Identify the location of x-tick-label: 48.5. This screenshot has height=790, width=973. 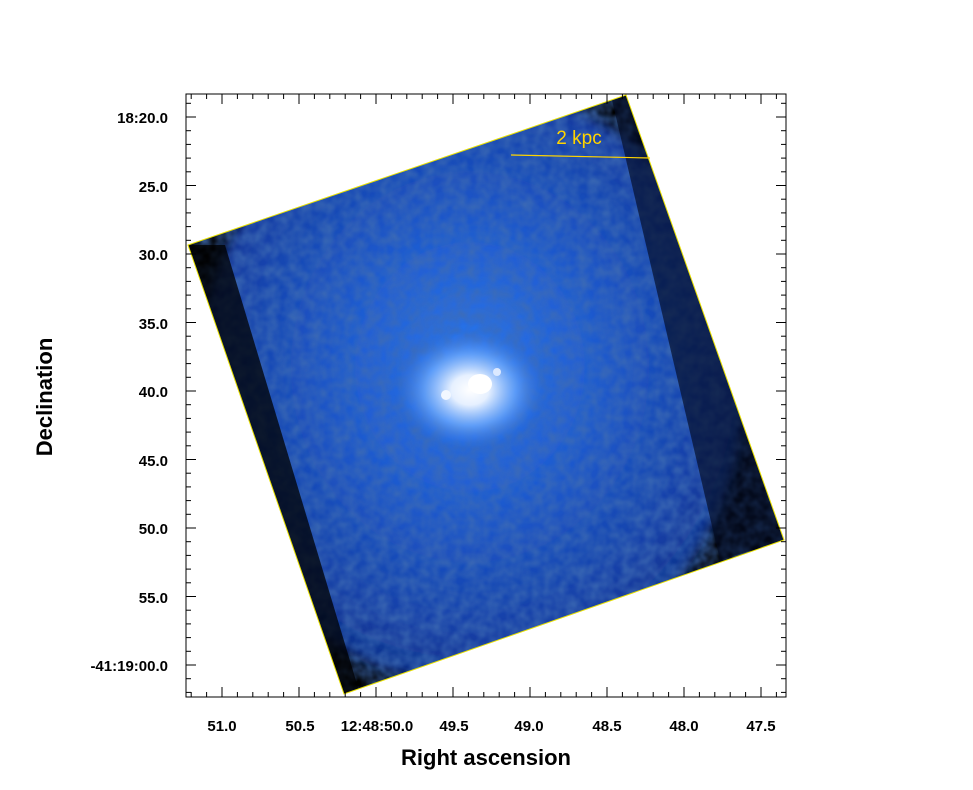
(606, 726).